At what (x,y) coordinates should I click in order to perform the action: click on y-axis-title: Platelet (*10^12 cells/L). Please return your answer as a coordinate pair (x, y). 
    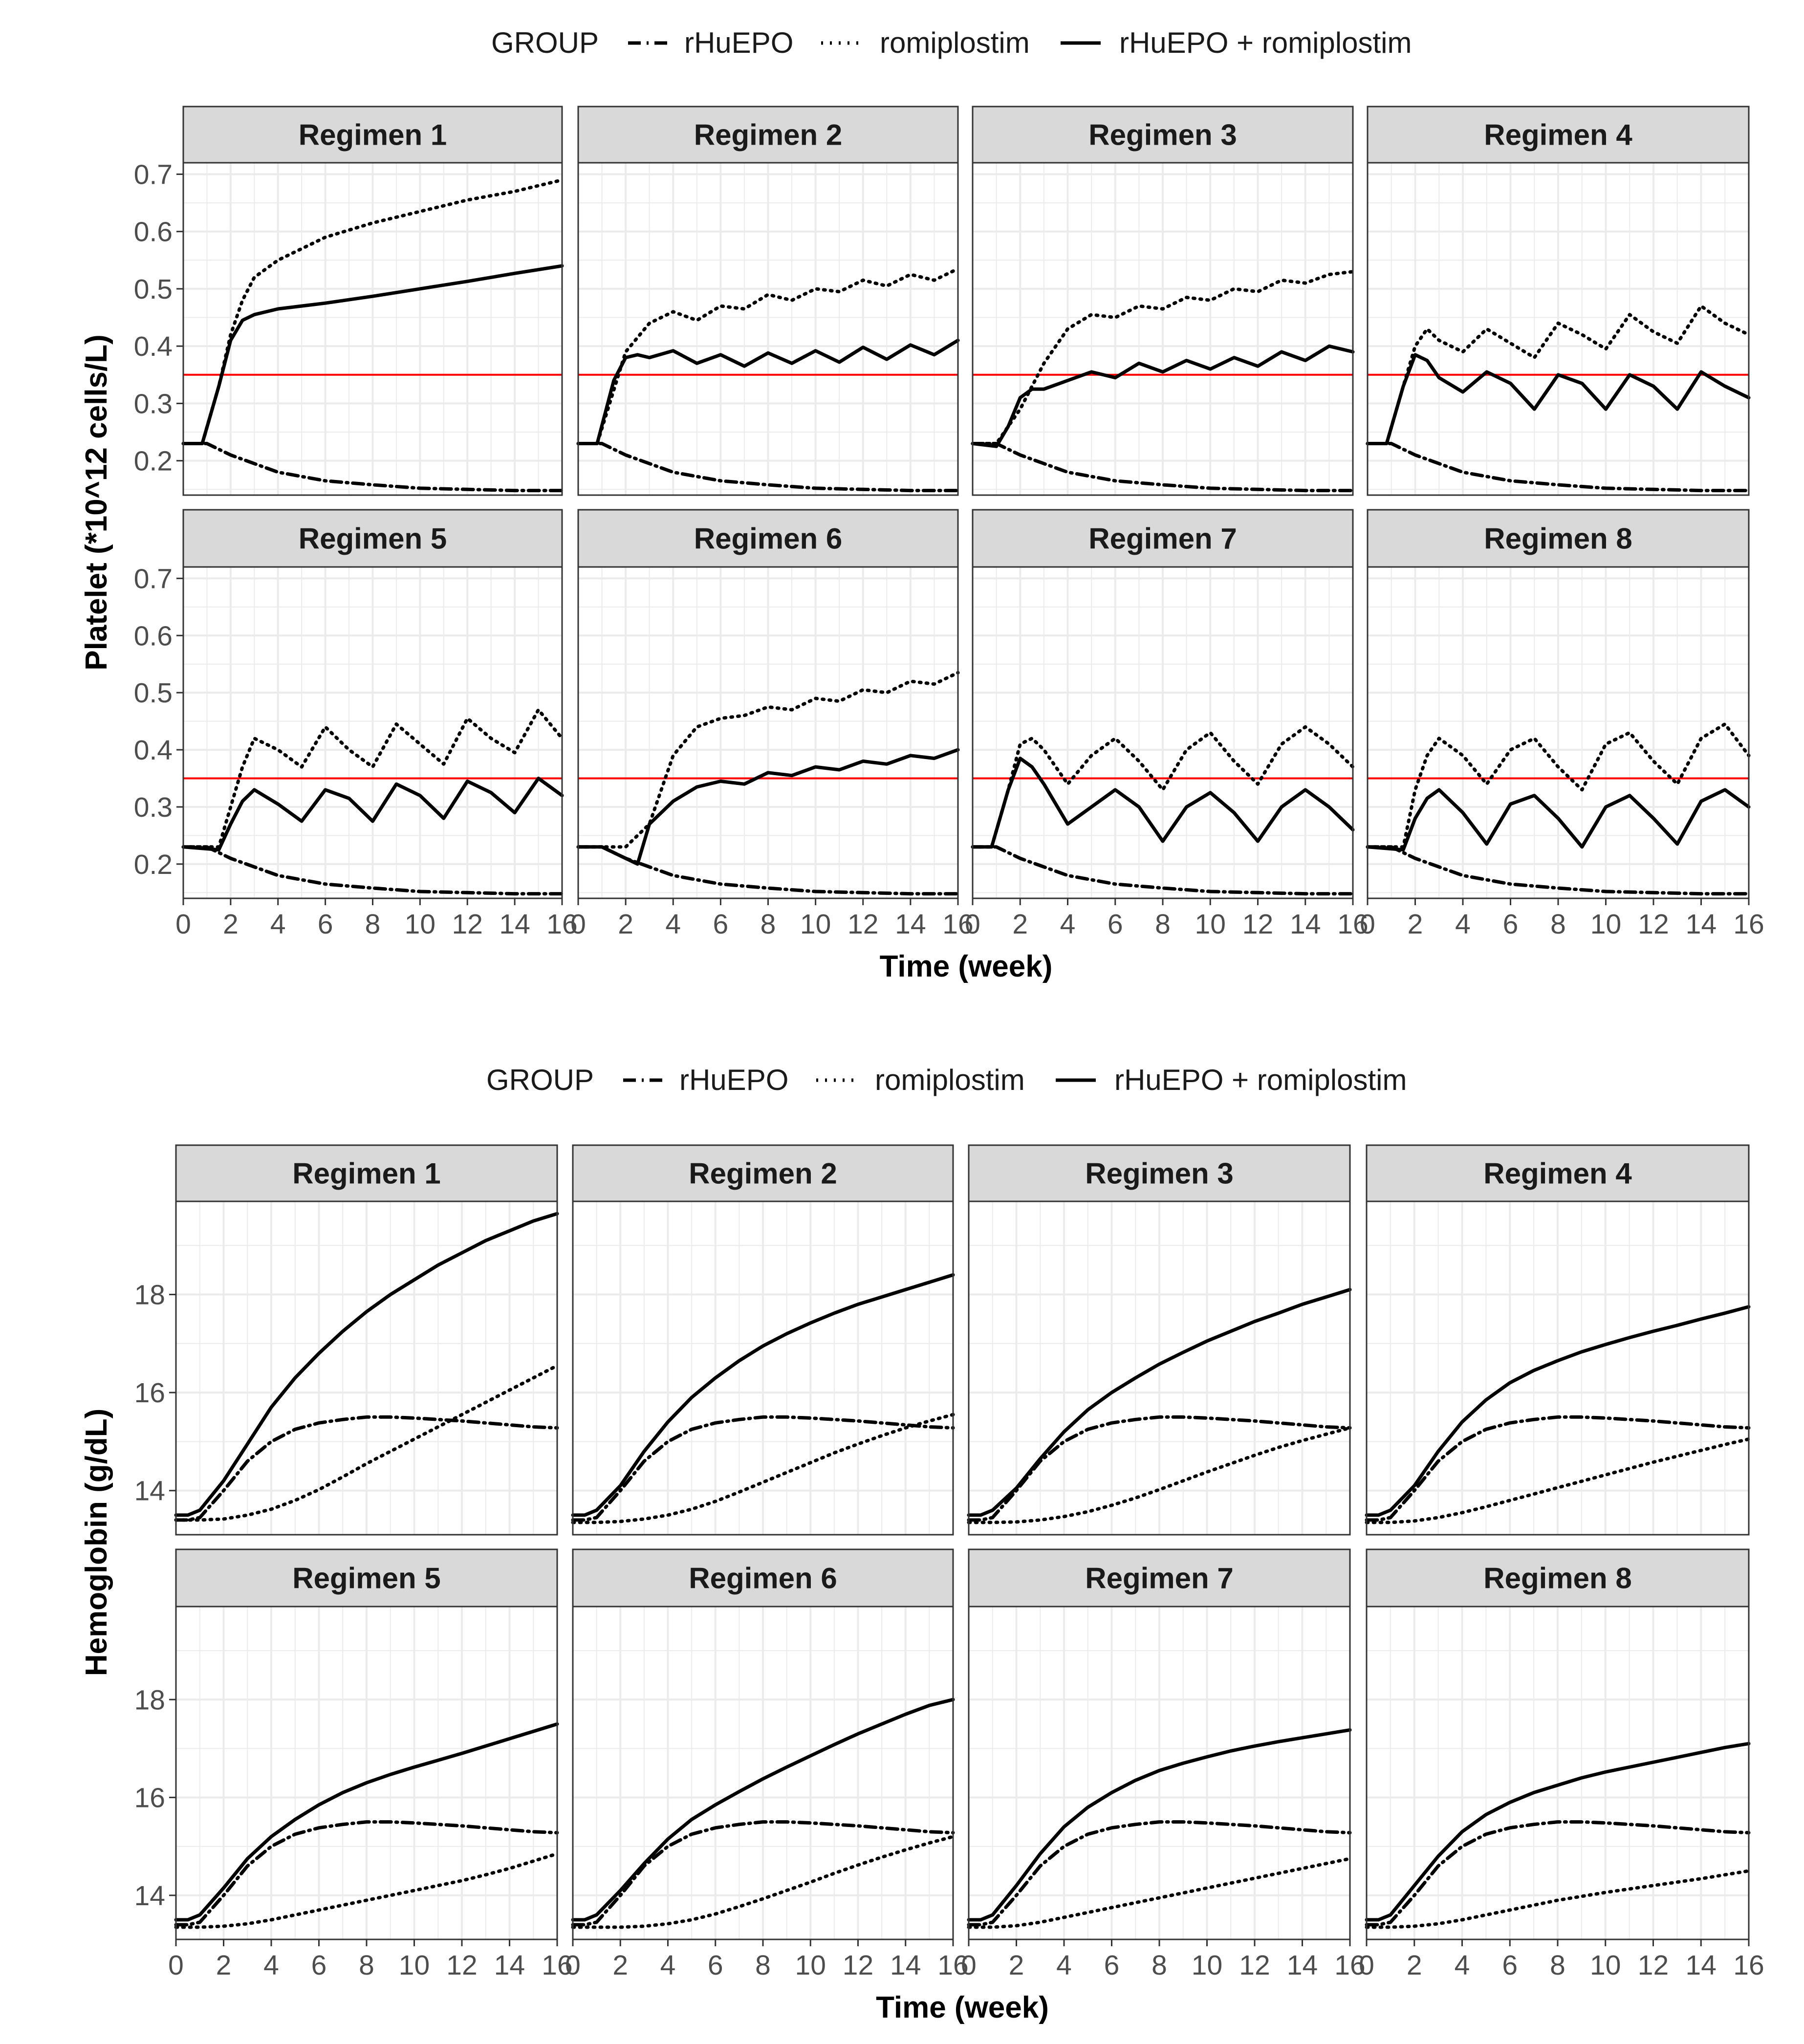
    Looking at the image, I should click on (96, 502).